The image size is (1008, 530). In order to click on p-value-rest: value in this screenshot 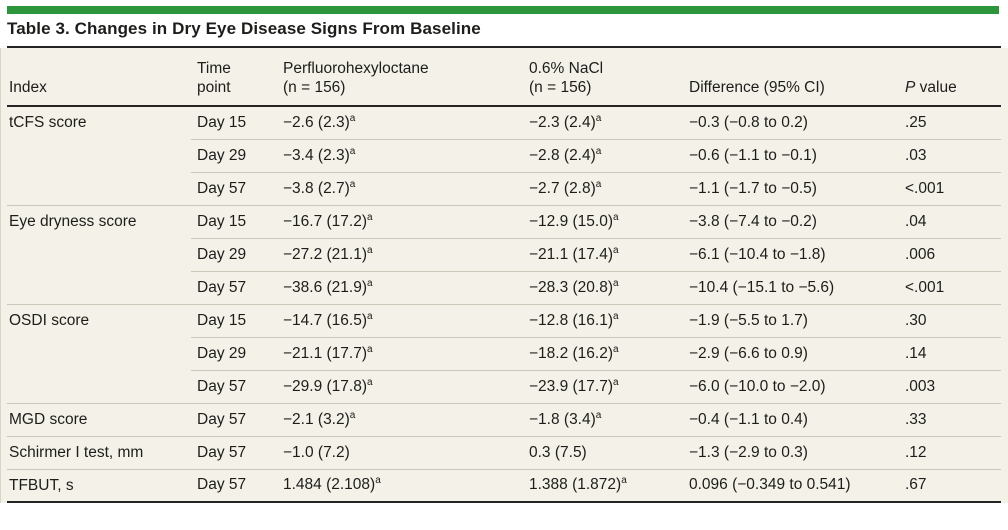, I will do `click(936, 87)`.